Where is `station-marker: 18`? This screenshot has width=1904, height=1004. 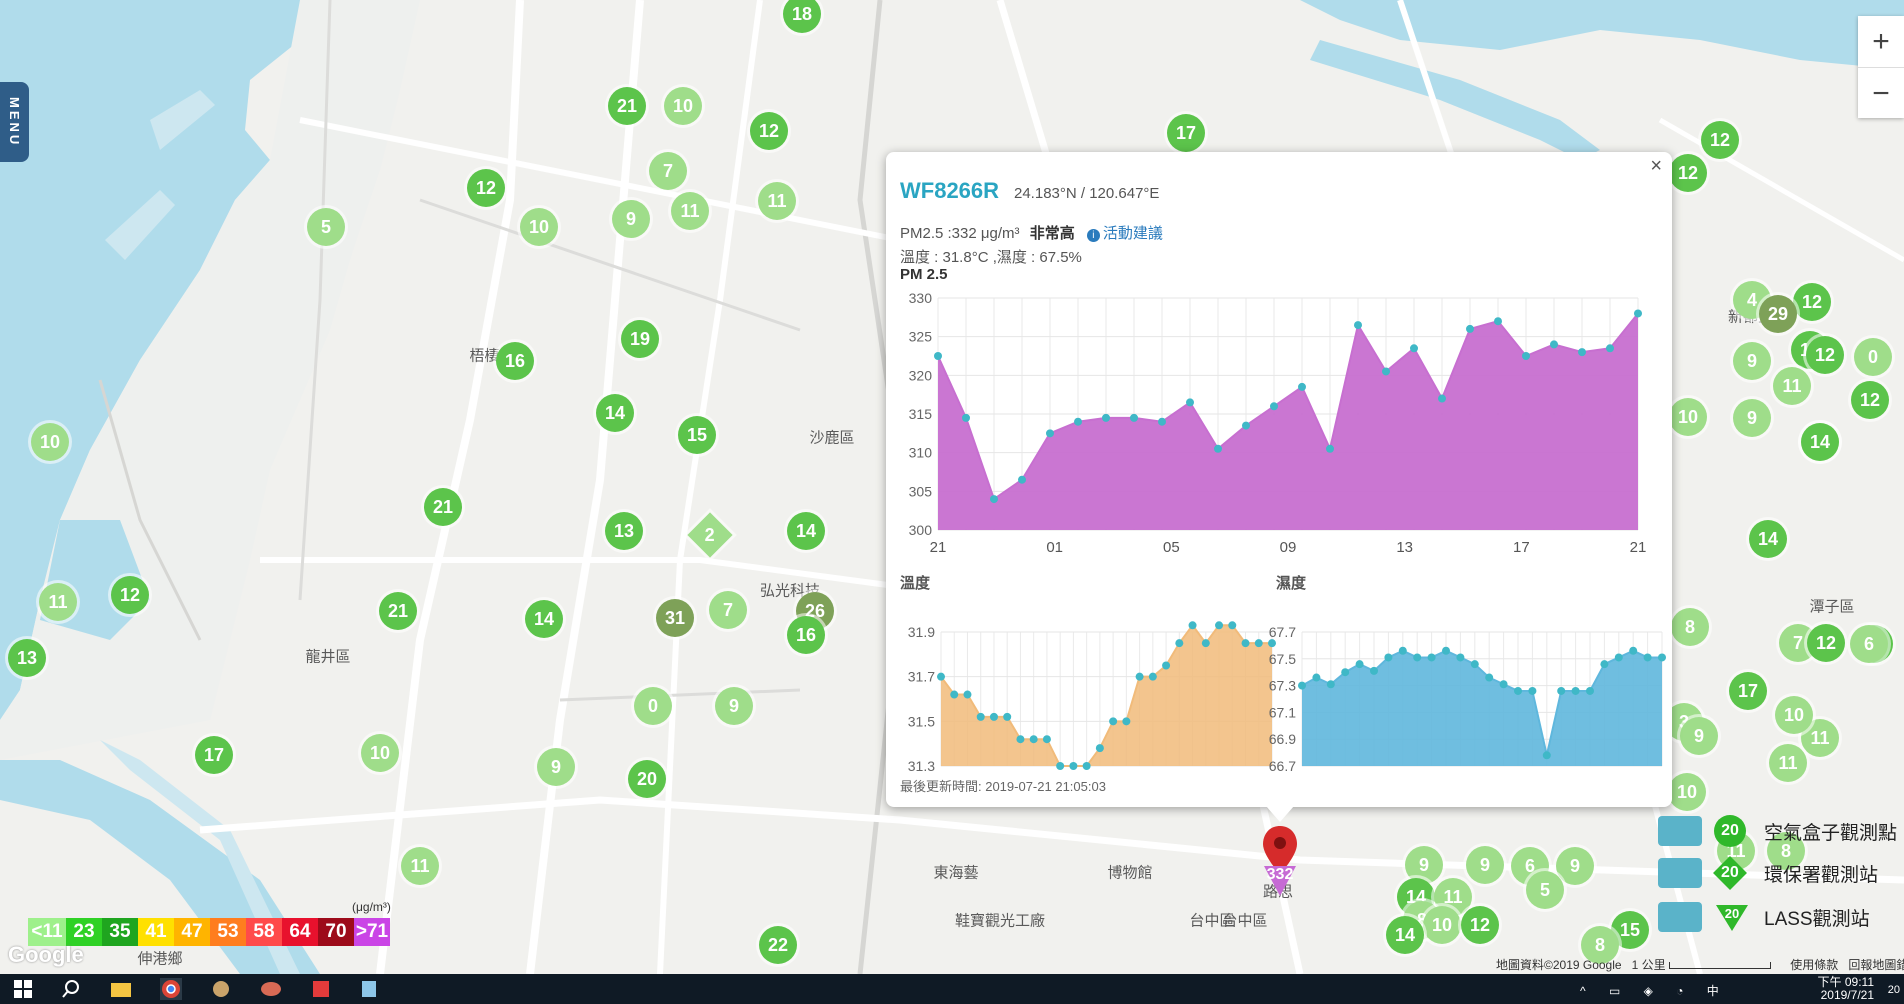 station-marker: 18 is located at coordinates (802, 16).